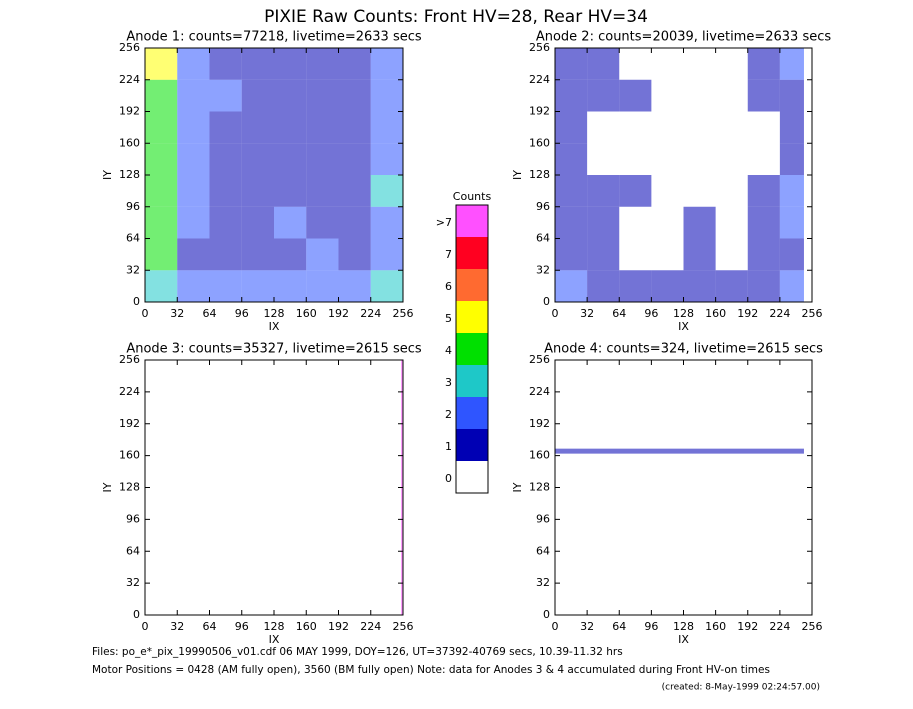 This screenshot has height=709, width=913. I want to click on colorbar-label: >7, so click(444, 222).